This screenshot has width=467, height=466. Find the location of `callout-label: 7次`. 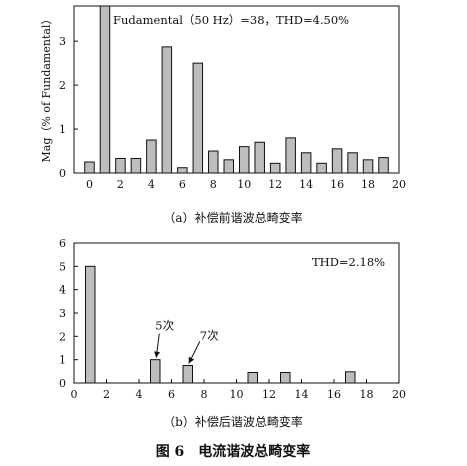

callout-label: 7次 is located at coordinates (209, 336).